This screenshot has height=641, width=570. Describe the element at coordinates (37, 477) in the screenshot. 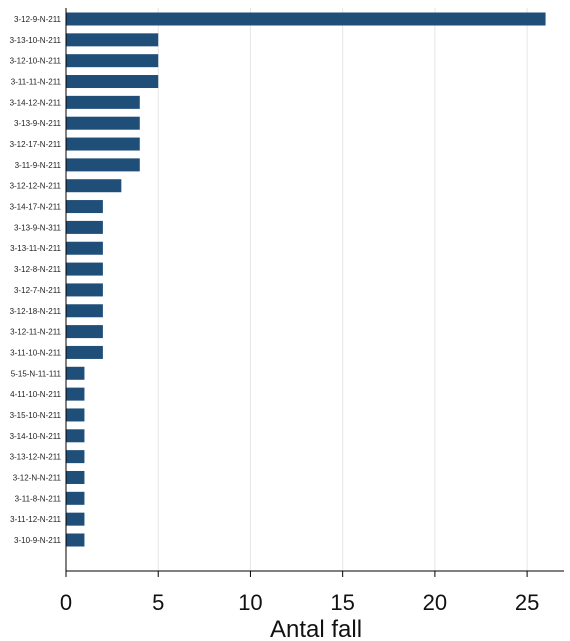

I see `category-label: 3-12-N-N-211` at that location.